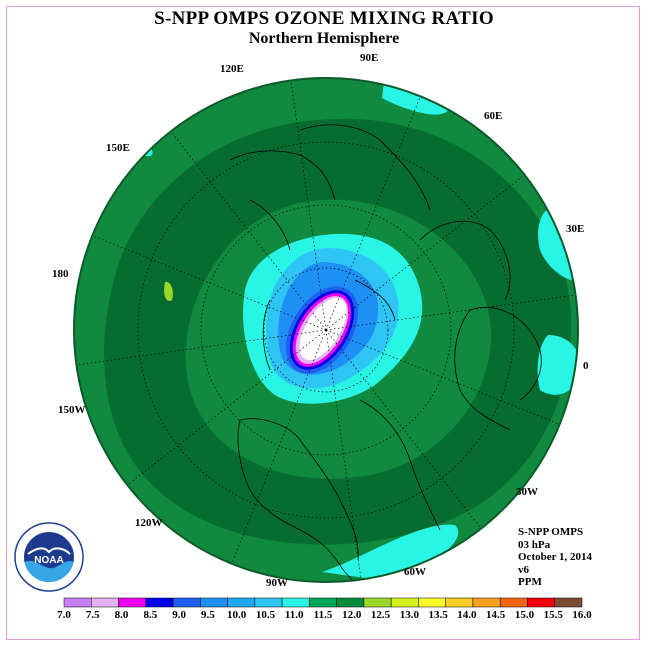 The width and height of the screenshot is (648, 648). What do you see at coordinates (48, 560) in the screenshot?
I see `noaa-logo-text: NOAA` at bounding box center [48, 560].